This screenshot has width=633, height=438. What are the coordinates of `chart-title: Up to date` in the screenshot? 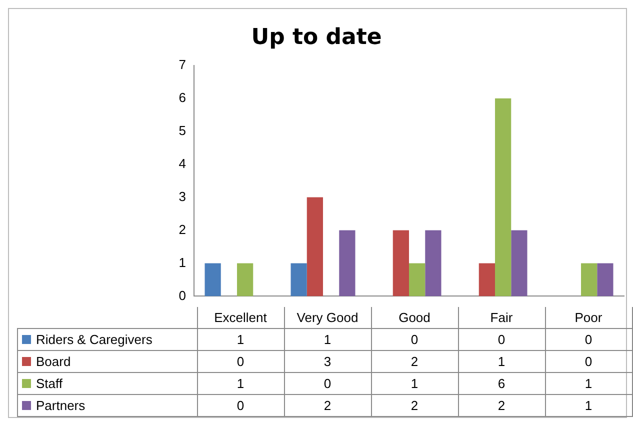 It's located at (316, 37).